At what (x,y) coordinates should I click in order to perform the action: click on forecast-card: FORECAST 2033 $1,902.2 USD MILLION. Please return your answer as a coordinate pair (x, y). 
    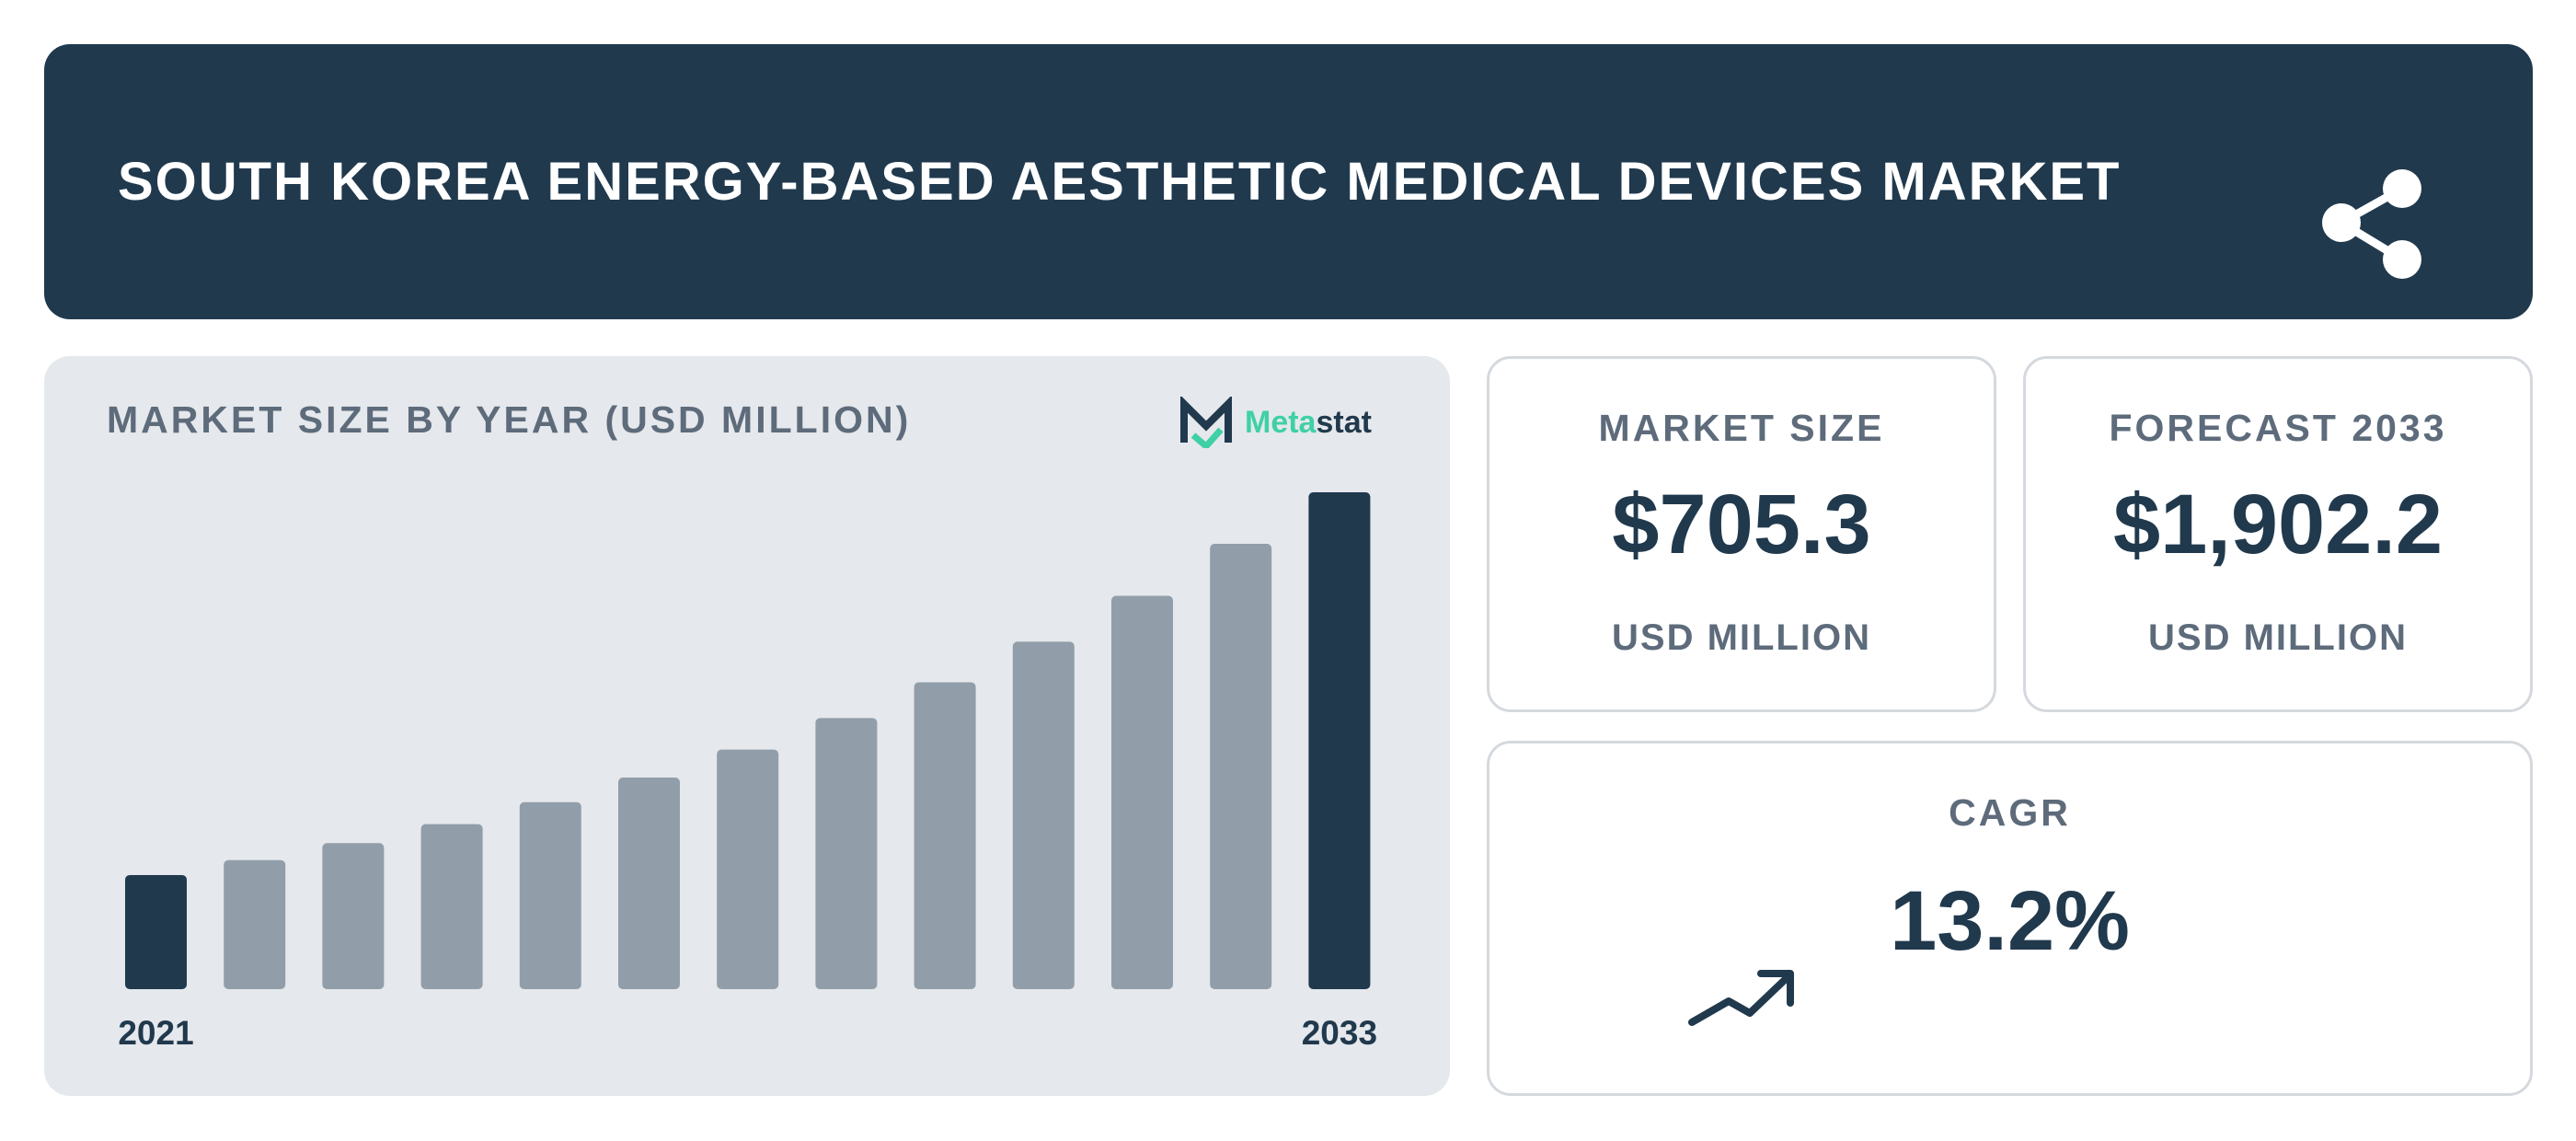
    Looking at the image, I should click on (2278, 534).